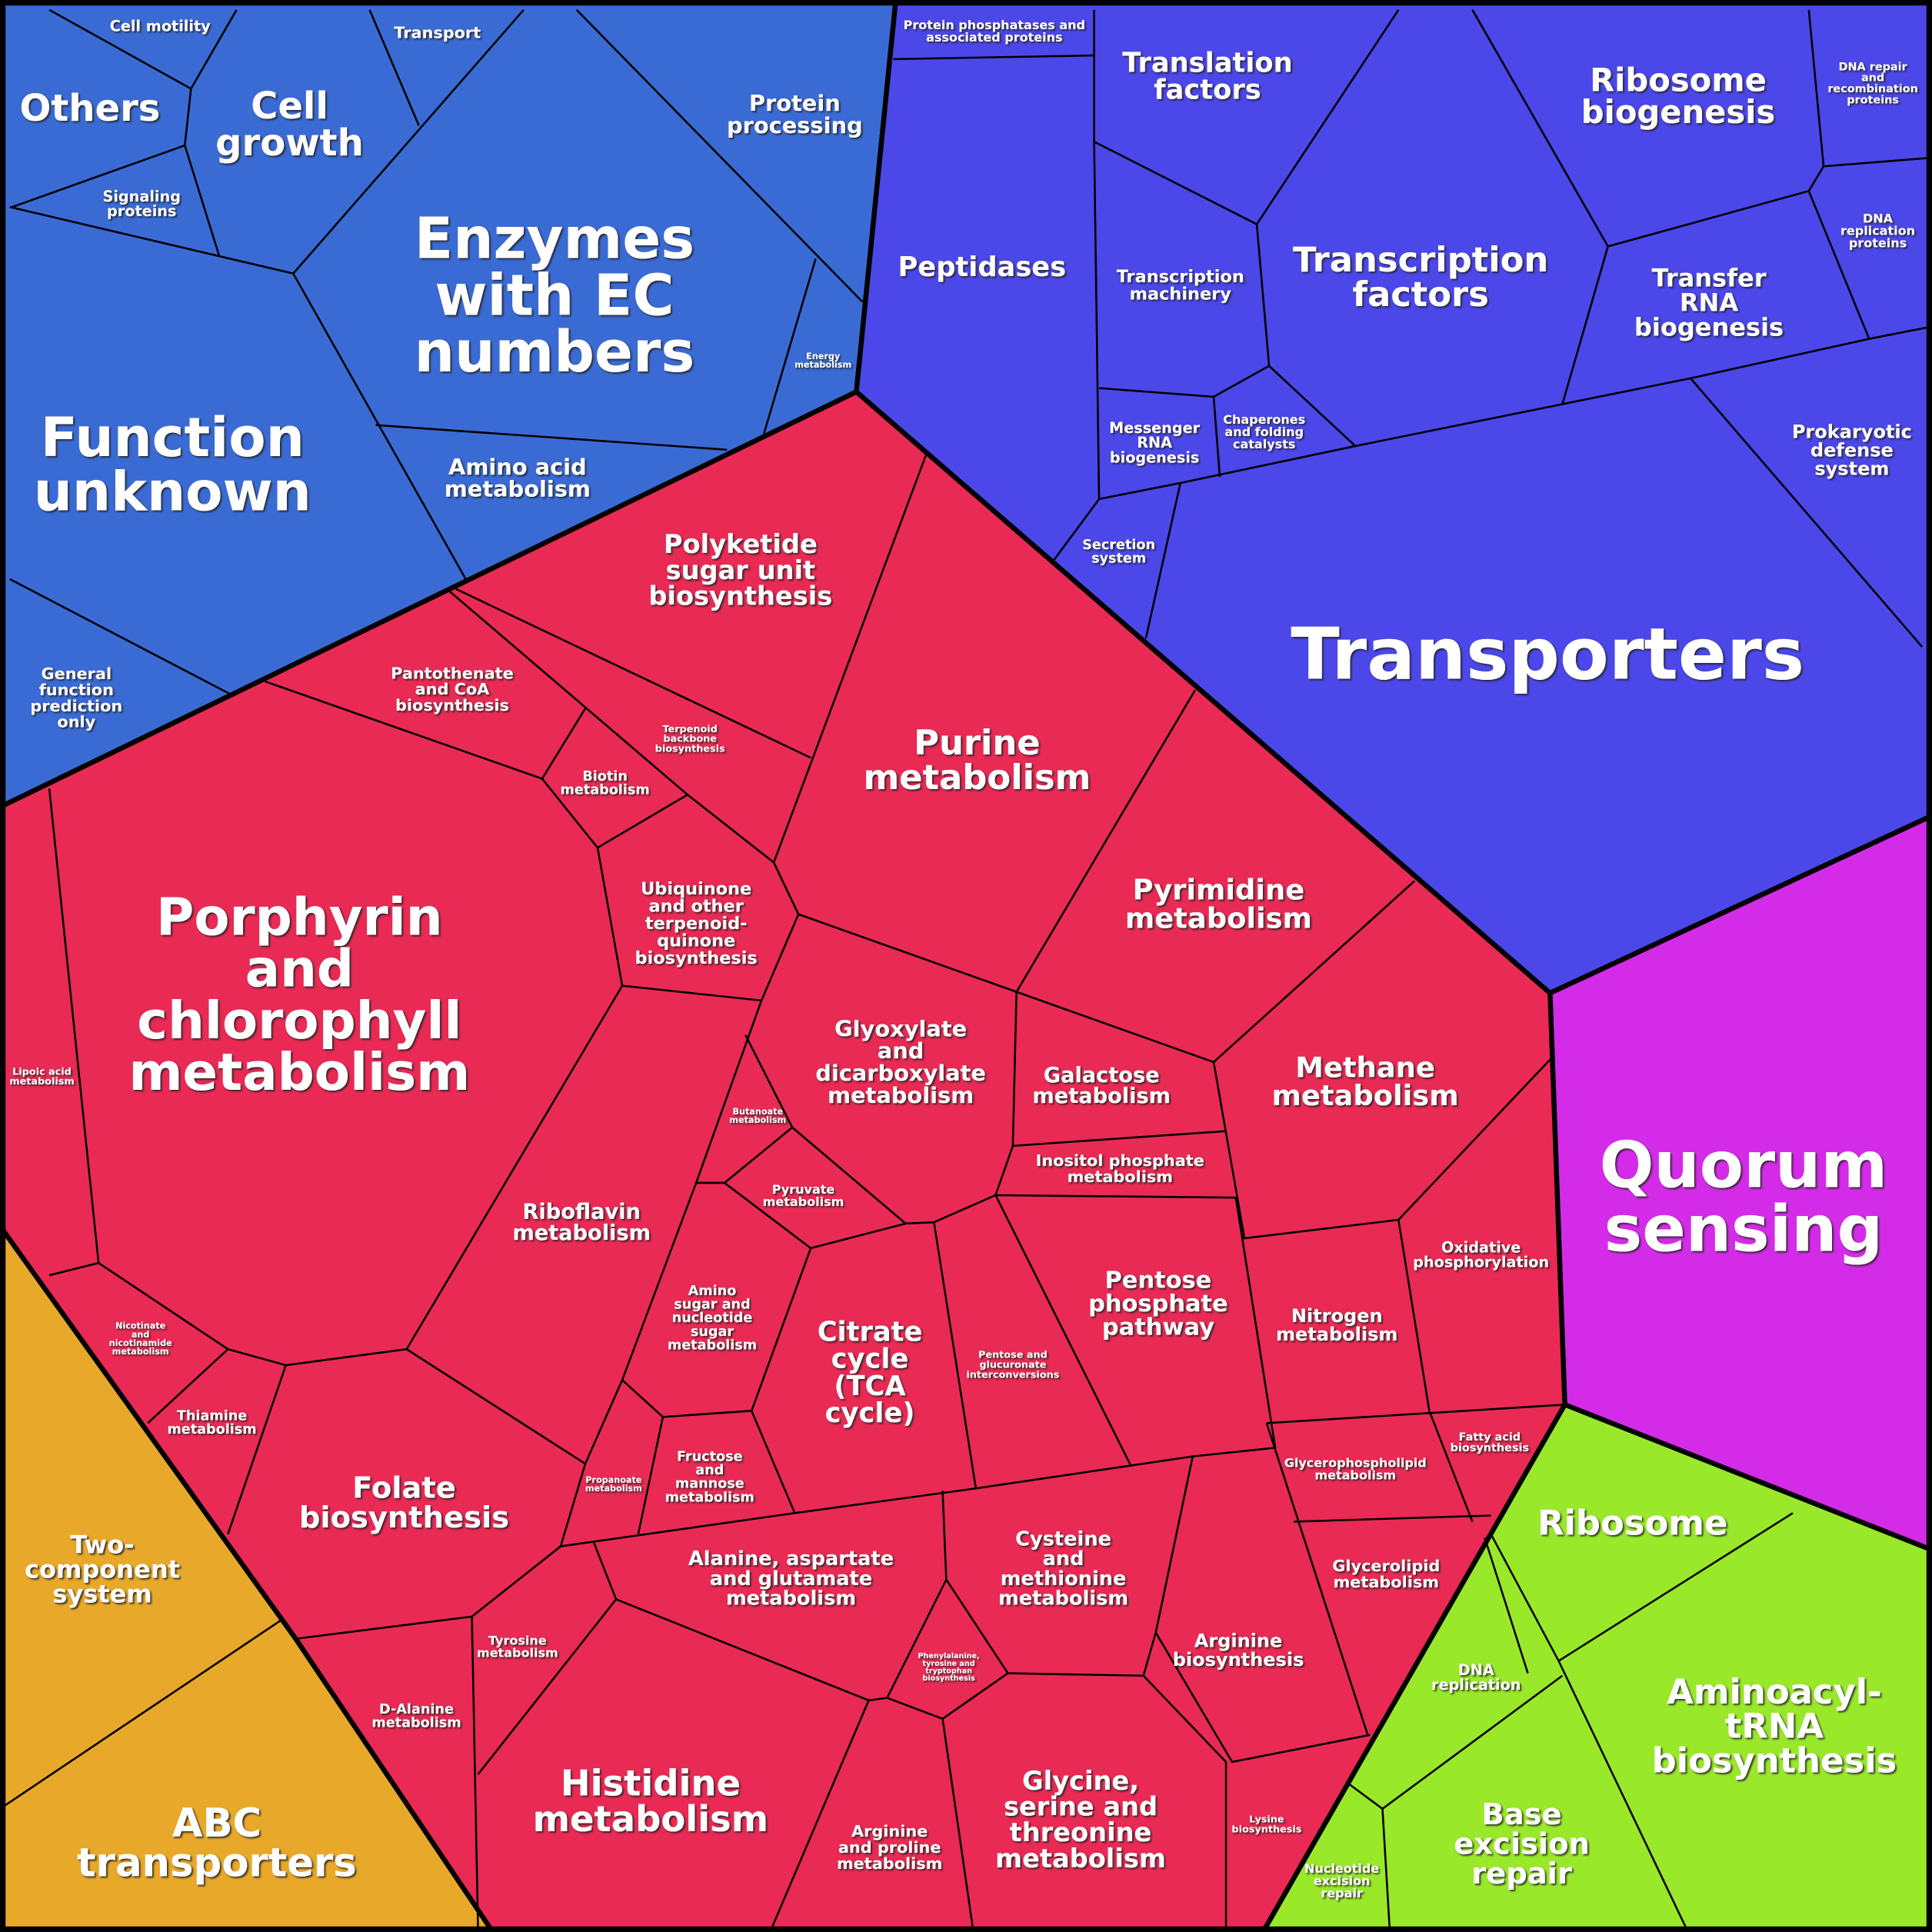  Describe the element at coordinates (696, 889) in the screenshot. I see `cell-label: Ubiquinone` at that location.